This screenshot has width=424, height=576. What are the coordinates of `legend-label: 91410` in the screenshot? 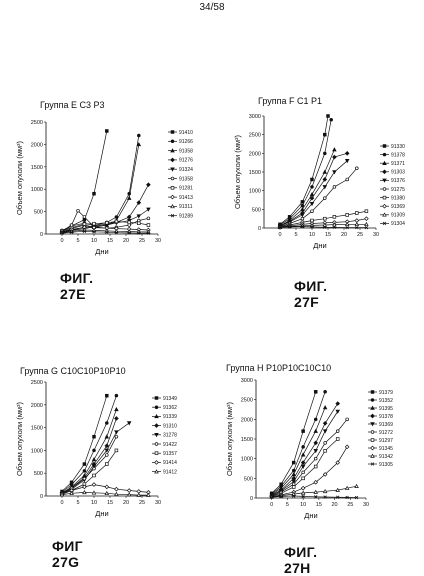 It's located at (186, 133).